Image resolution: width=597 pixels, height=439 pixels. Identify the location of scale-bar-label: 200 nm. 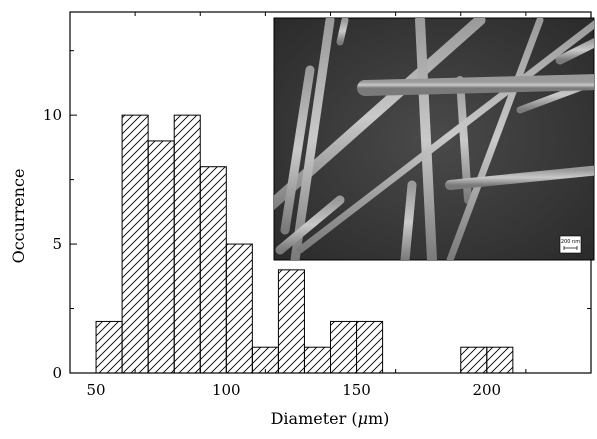
(570, 242).